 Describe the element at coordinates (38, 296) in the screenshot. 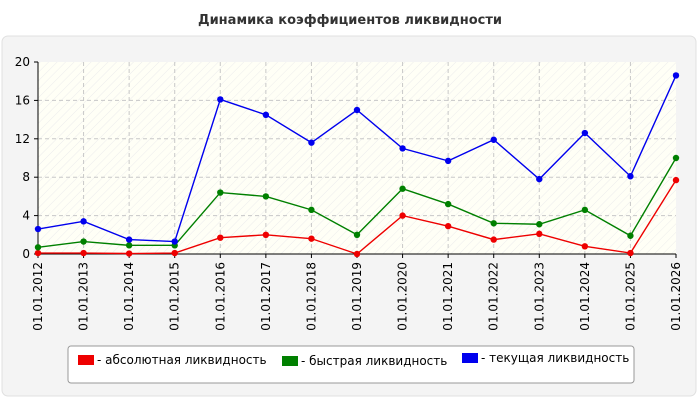

I see `x-tick-label: 01.01.2012` at that location.